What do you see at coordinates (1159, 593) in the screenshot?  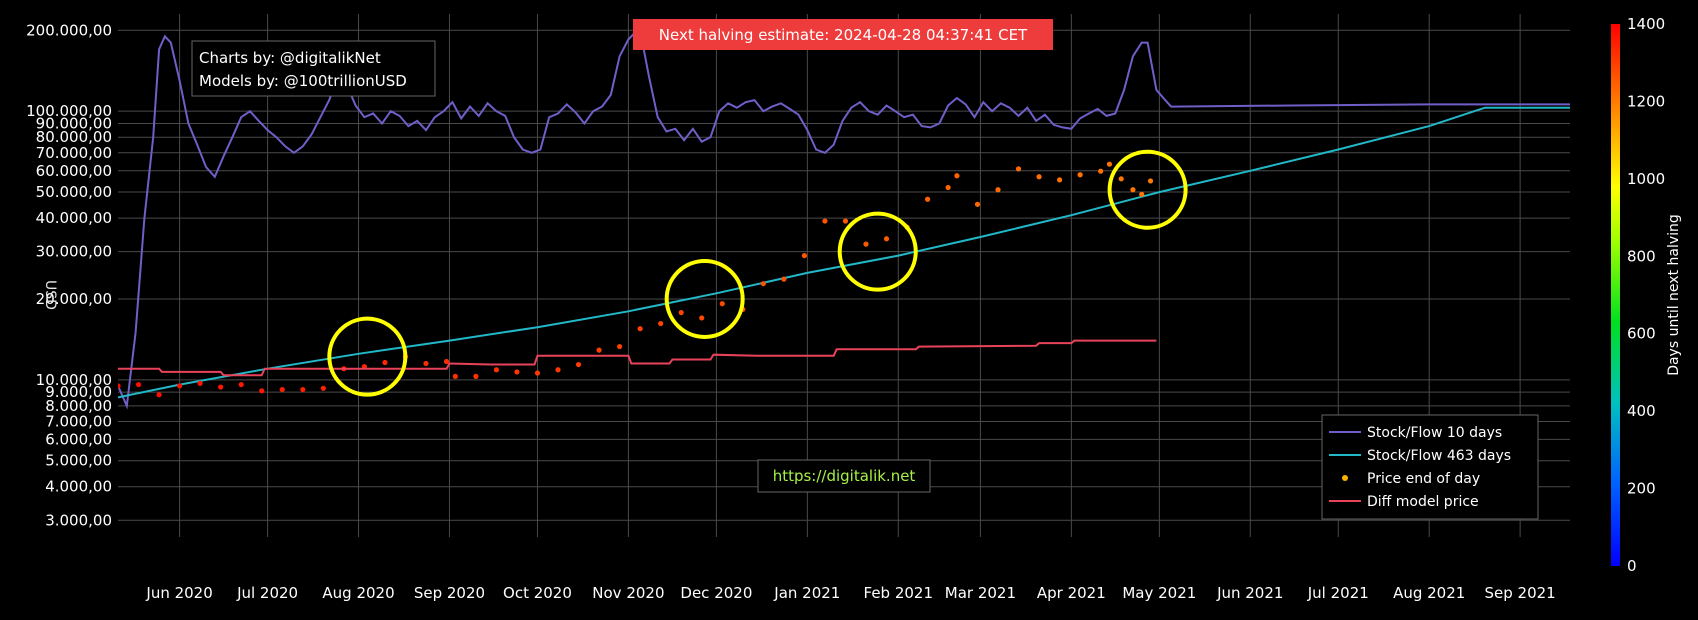 I see `x-tick-label: May 2021` at bounding box center [1159, 593].